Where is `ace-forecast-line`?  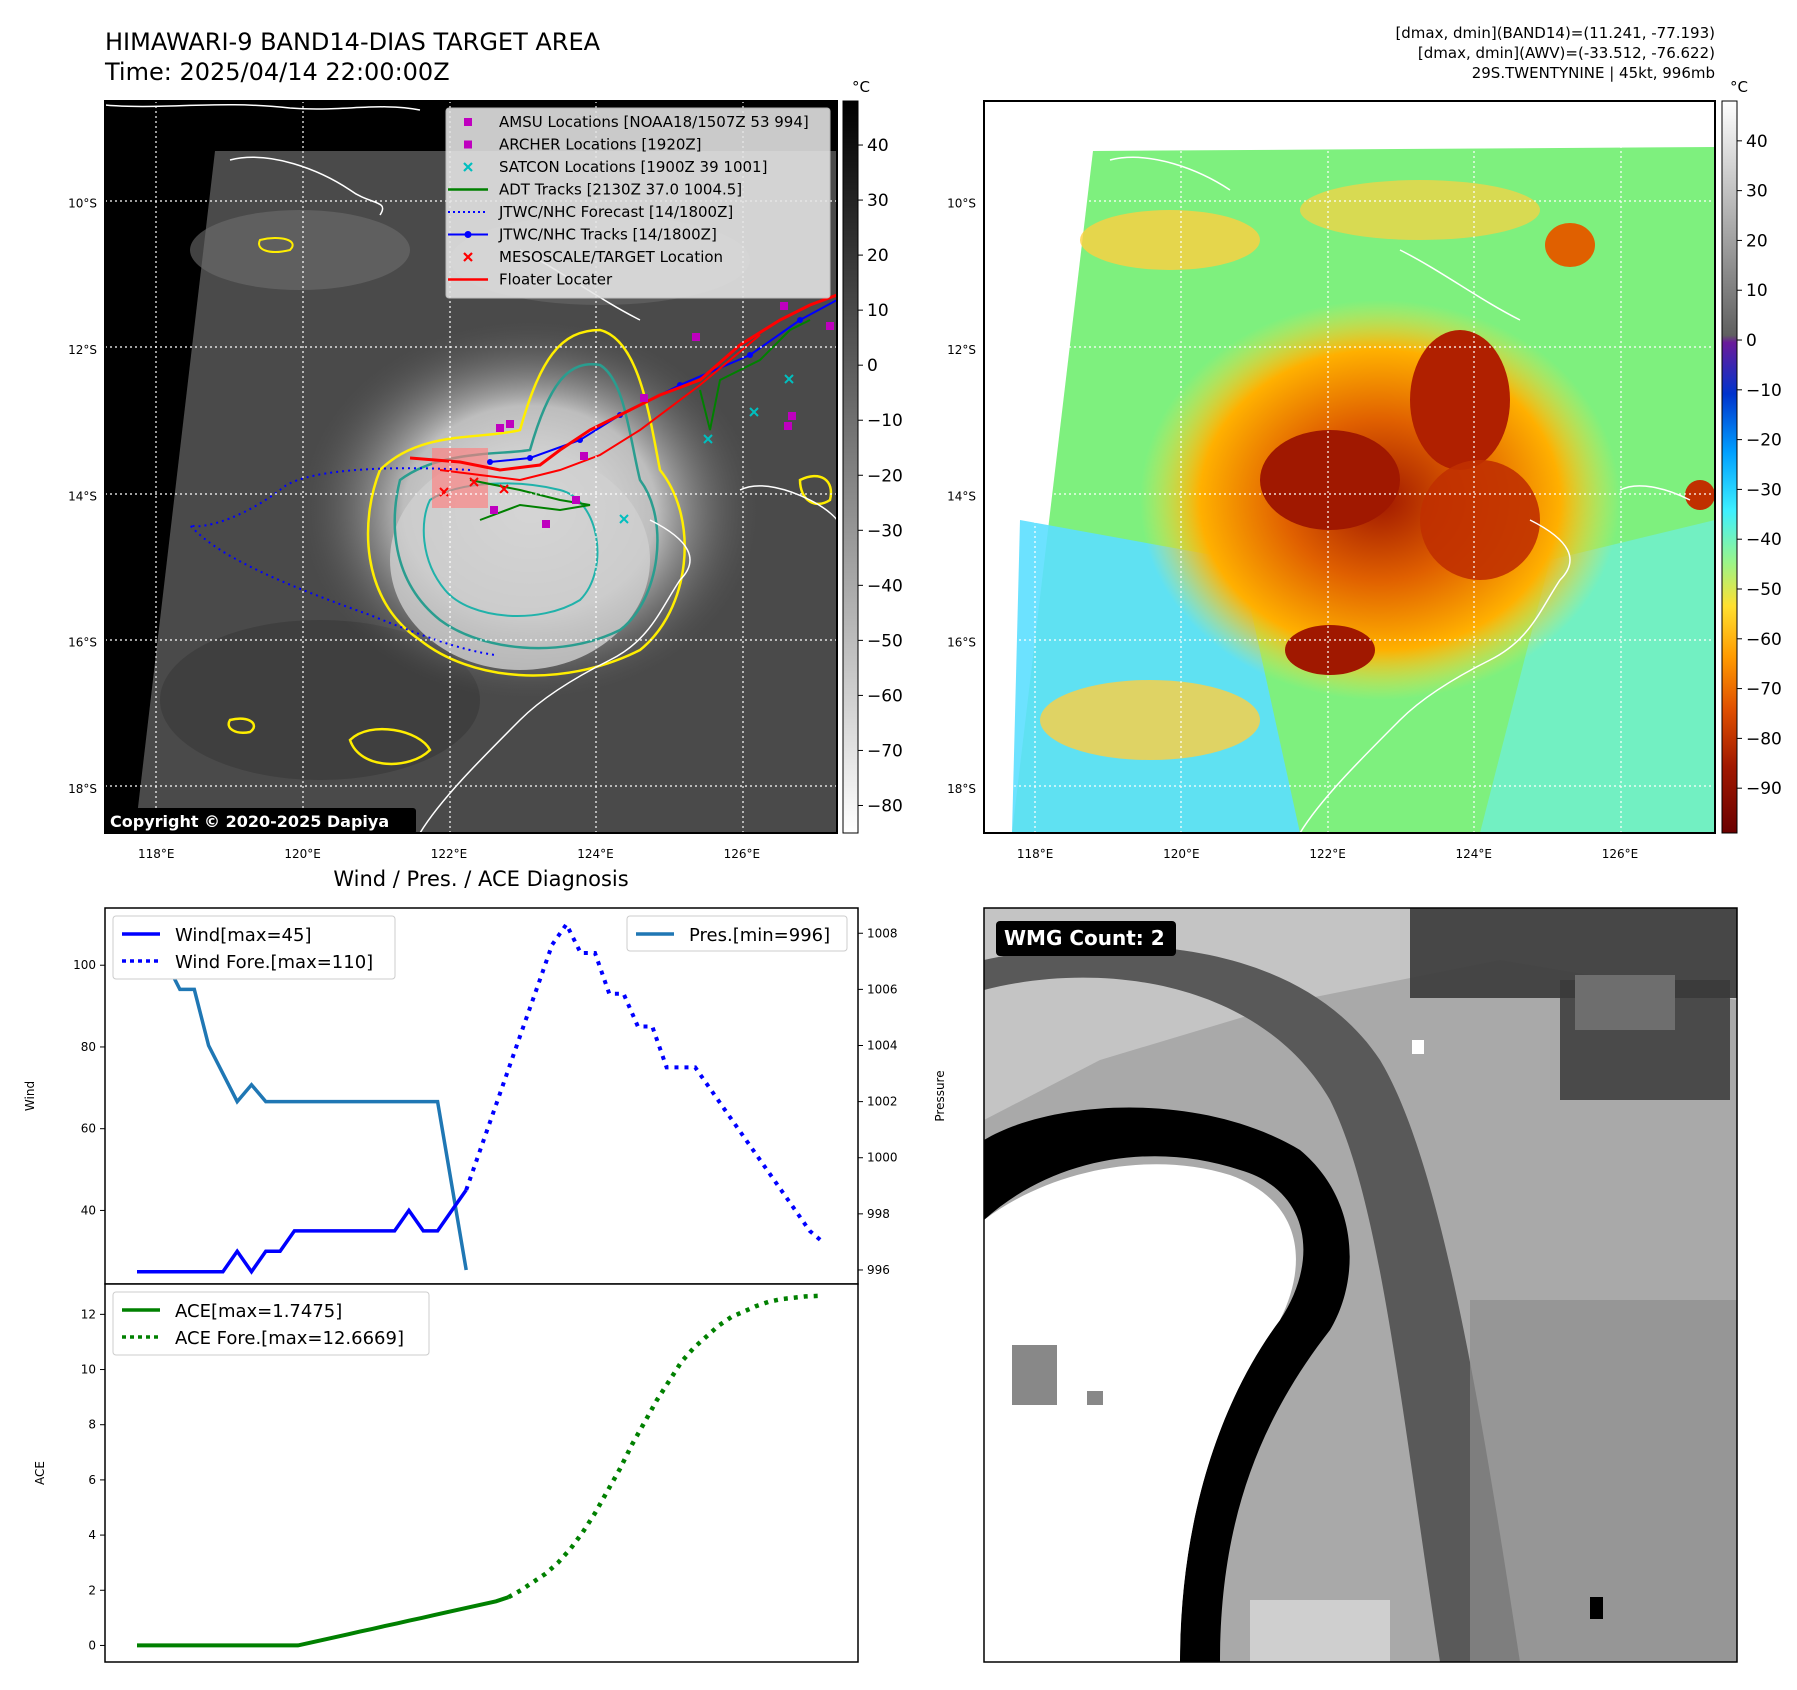 ace-forecast-line is located at coordinates (663, 1446).